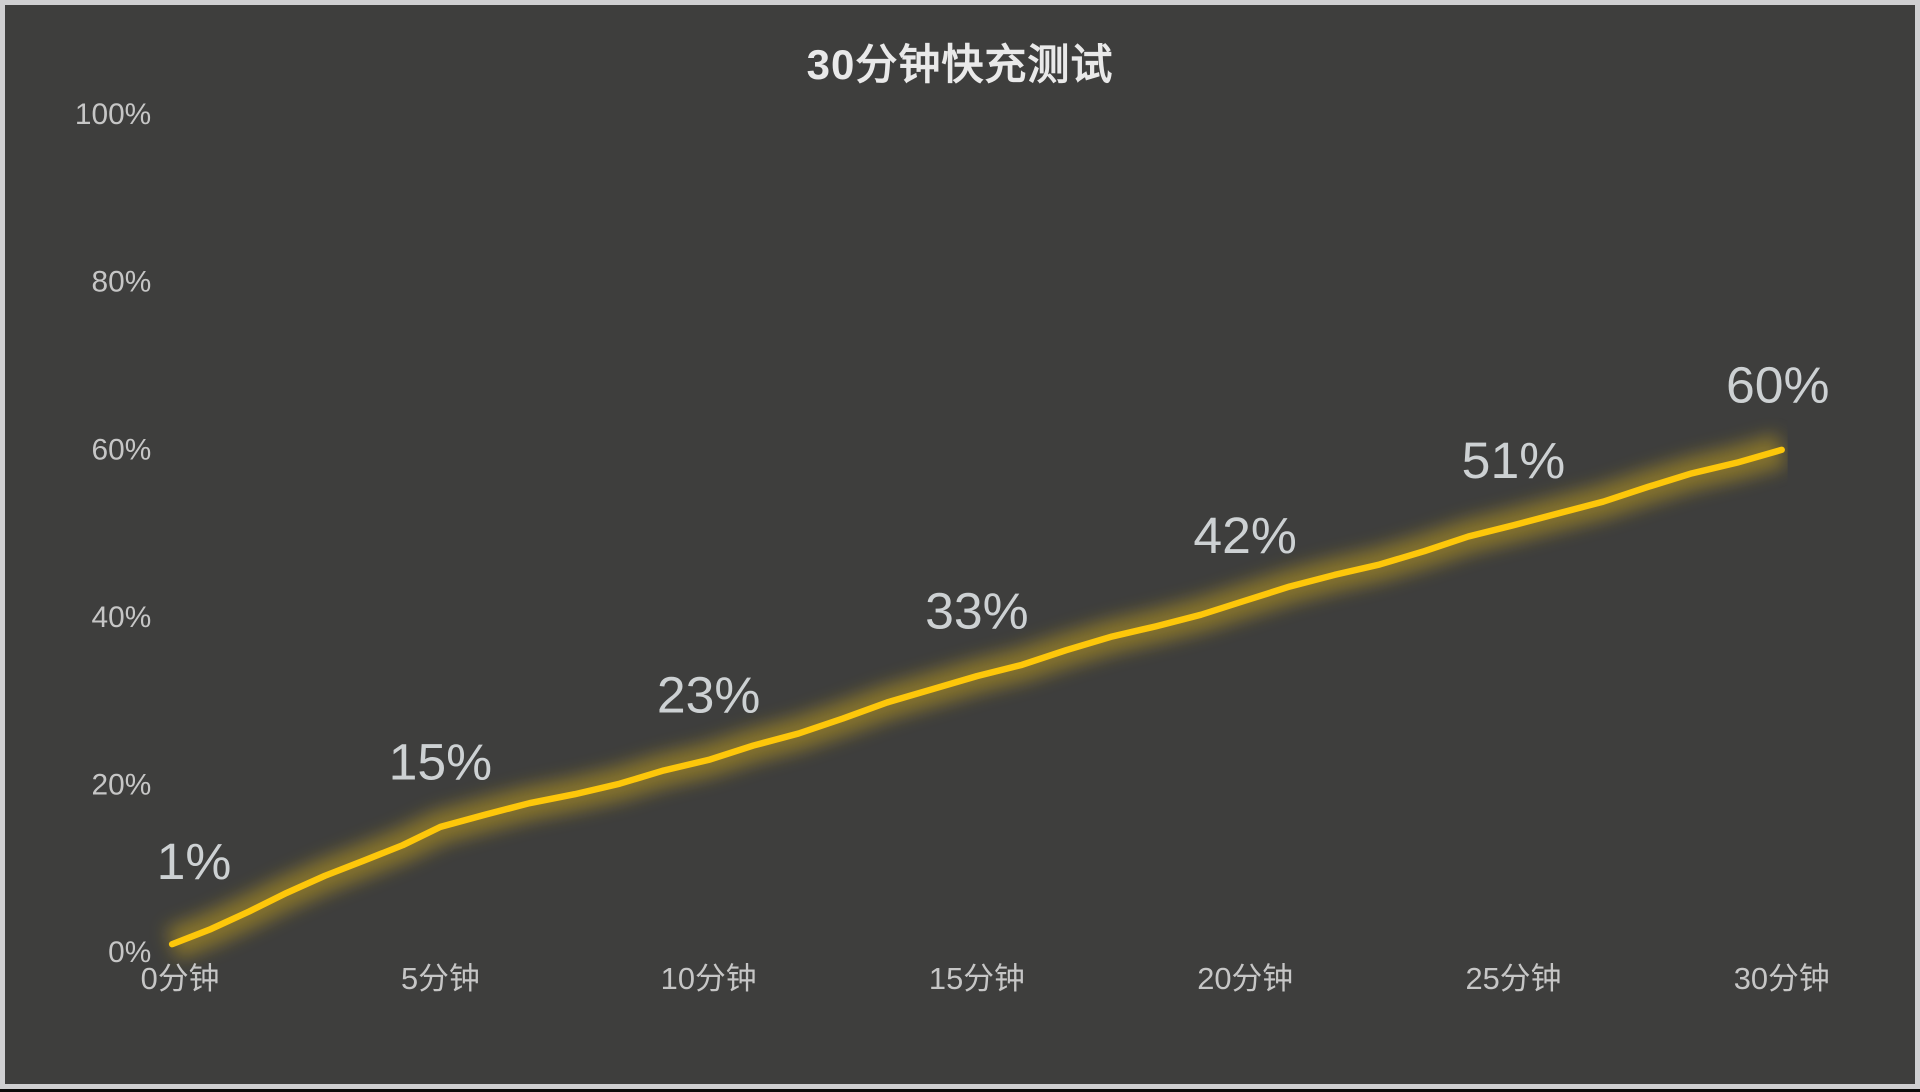 The width and height of the screenshot is (1920, 1092). What do you see at coordinates (122, 449) in the screenshot?
I see `y-axis-tick: 60%` at bounding box center [122, 449].